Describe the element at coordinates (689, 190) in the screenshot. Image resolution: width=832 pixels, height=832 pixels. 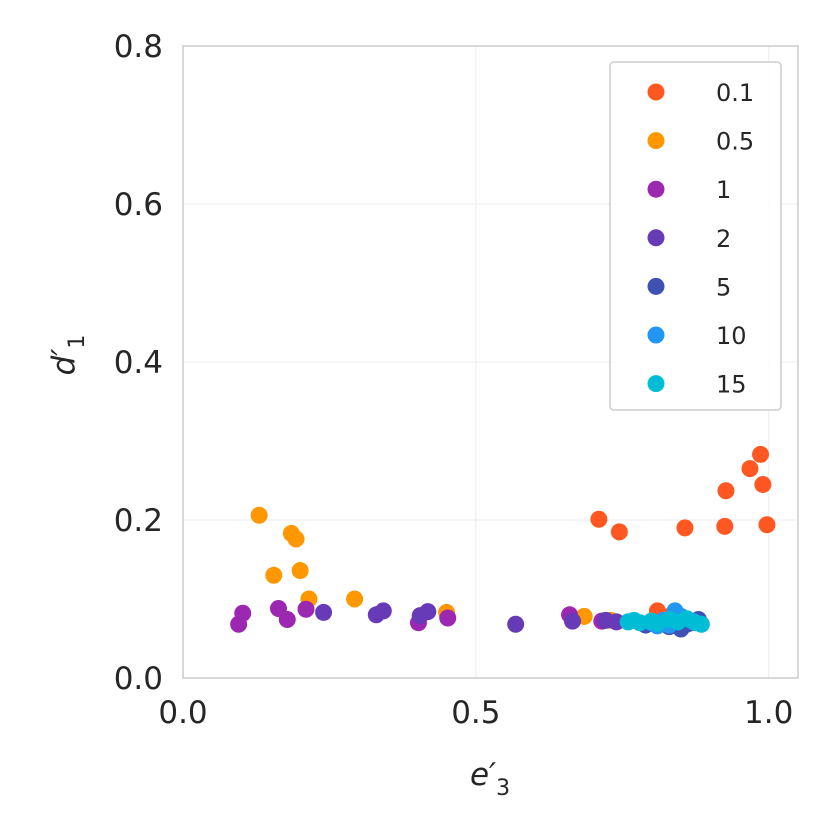
I see `legend-item-1: 1` at that location.